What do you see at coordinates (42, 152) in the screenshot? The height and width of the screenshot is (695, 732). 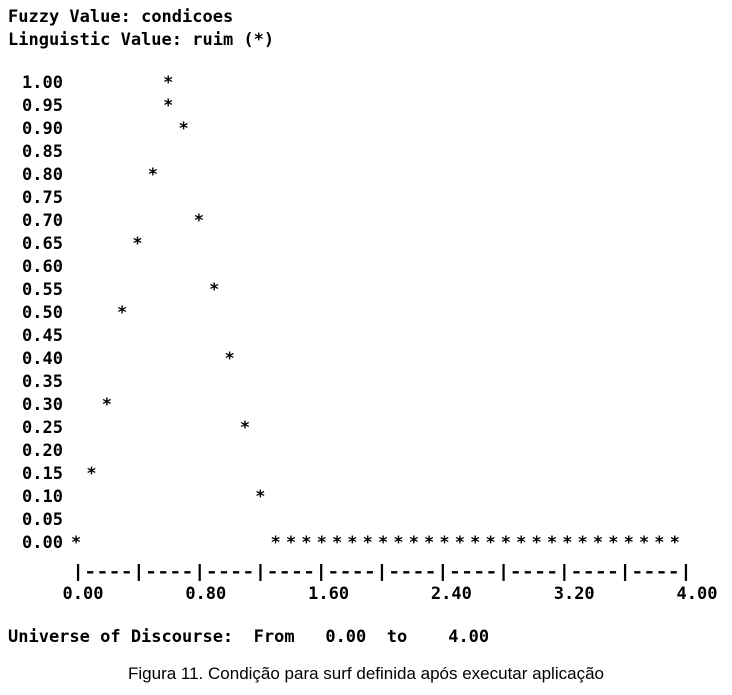 I see `y-tick-label: 0.85` at bounding box center [42, 152].